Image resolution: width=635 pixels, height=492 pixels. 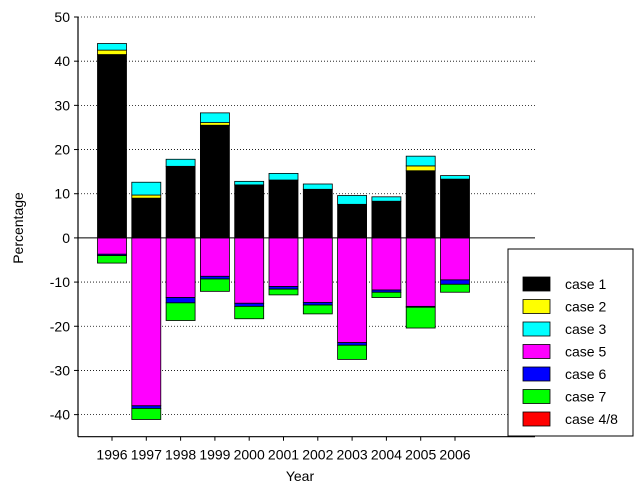 I want to click on x-tick-label: 1996, so click(x=111, y=455).